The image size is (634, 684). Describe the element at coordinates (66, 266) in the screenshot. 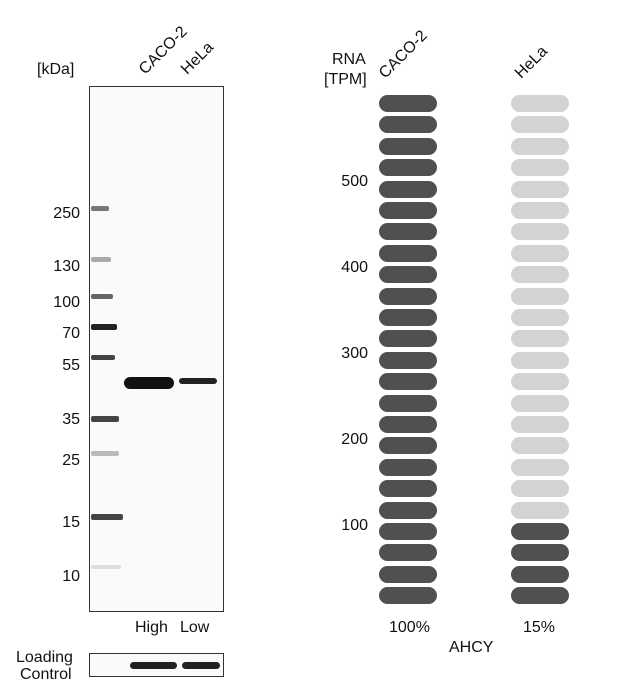

I see `mw-marker-130: 130` at that location.